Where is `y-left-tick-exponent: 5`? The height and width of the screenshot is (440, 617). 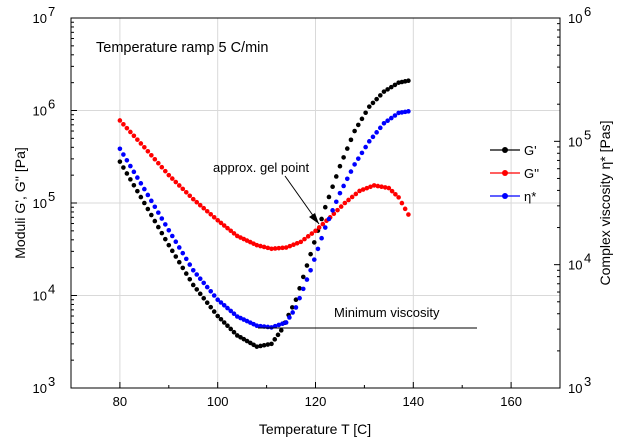
y-left-tick-exponent: 5 is located at coordinates (51, 196).